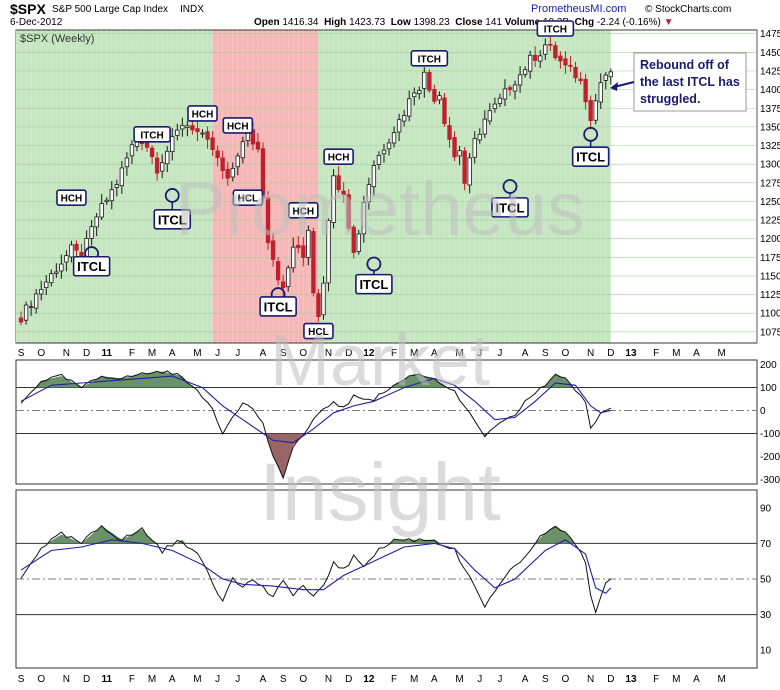 This screenshot has height=690, width=780. I want to click on oscillator-signal-line, so click(316, 566).